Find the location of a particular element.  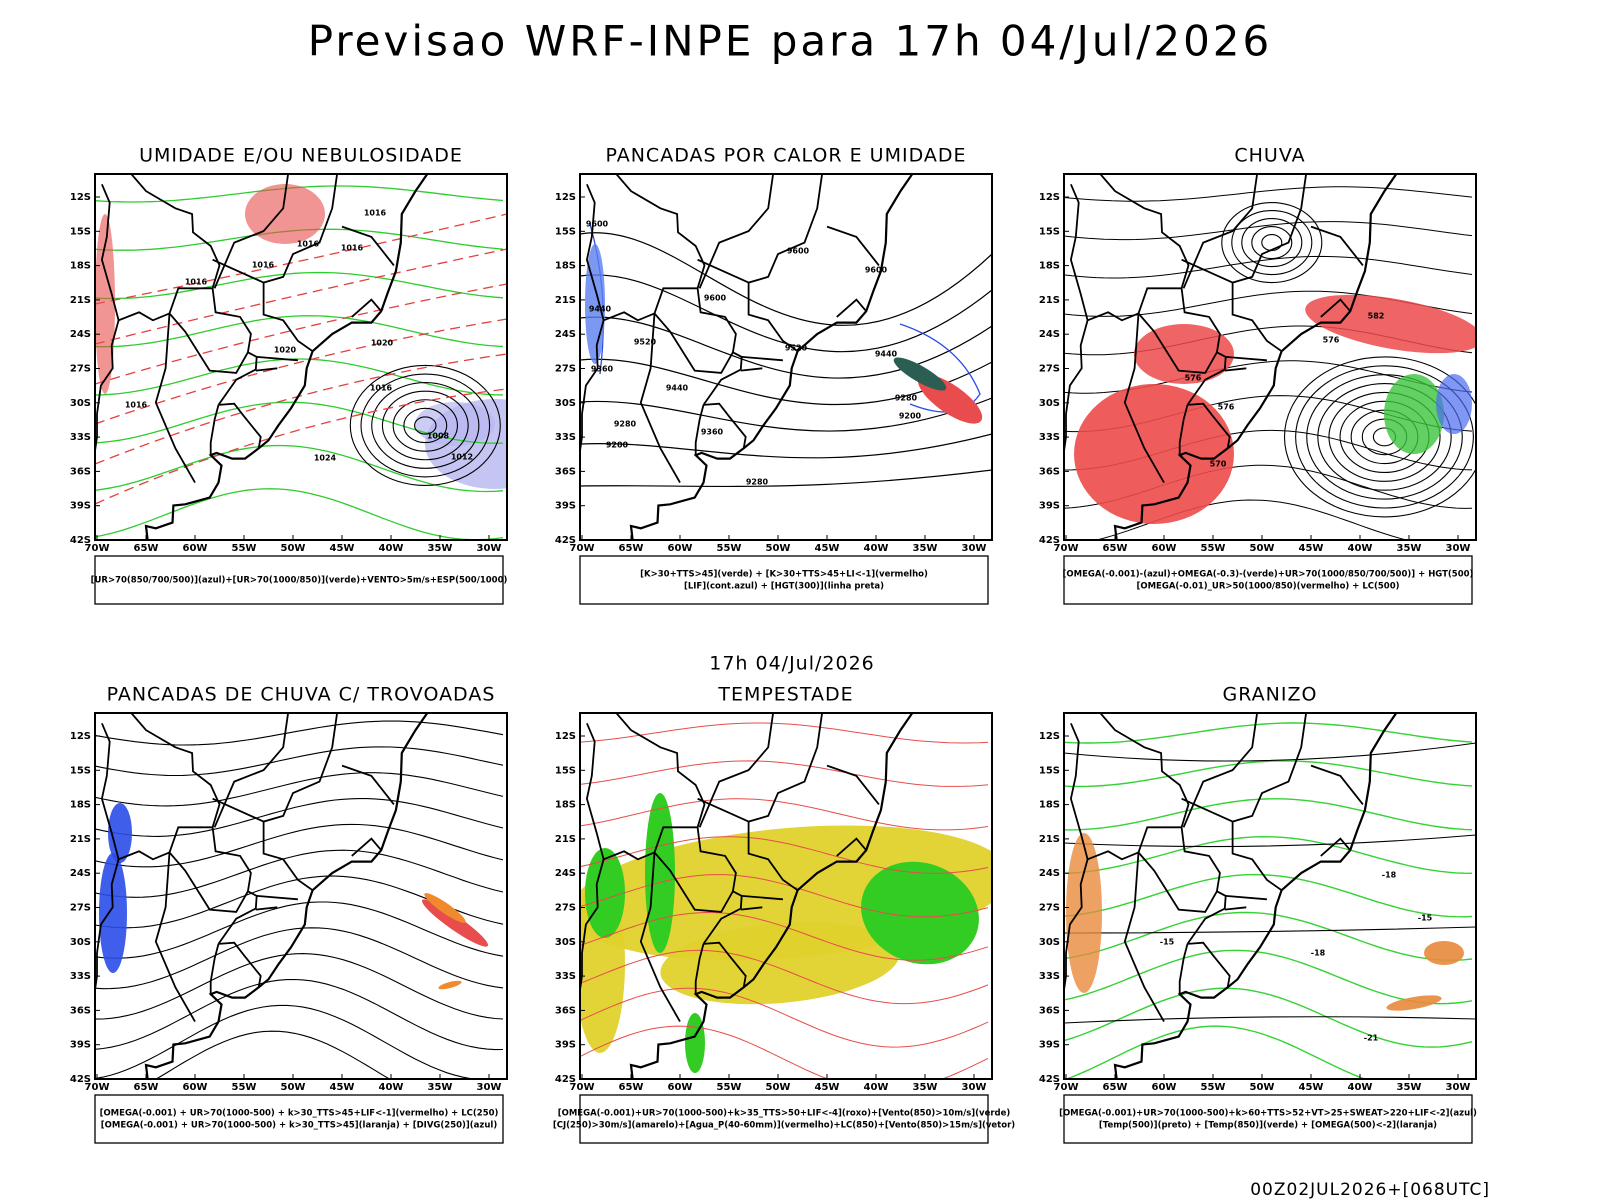

contour-label: 1012 is located at coordinates (462, 457).